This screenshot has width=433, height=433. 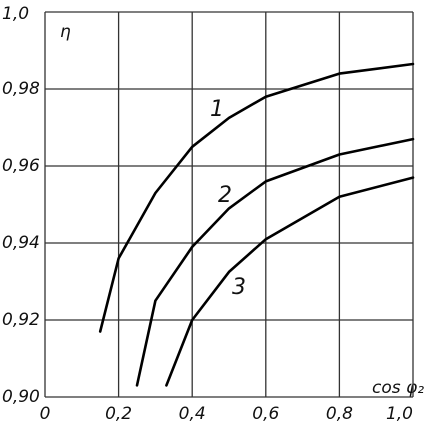 What do you see at coordinates (398, 388) in the screenshot?
I see `x-axis-label: cos φ₂` at bounding box center [398, 388].